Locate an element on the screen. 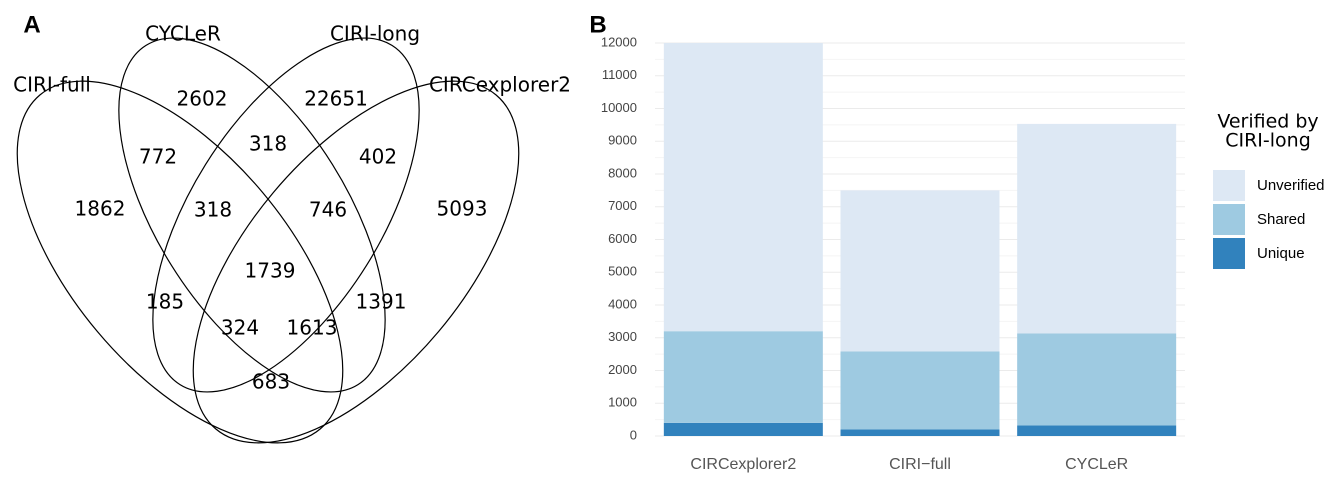 The height and width of the screenshot is (479, 1337). y-tick-label: 8000 is located at coordinates (622, 172).